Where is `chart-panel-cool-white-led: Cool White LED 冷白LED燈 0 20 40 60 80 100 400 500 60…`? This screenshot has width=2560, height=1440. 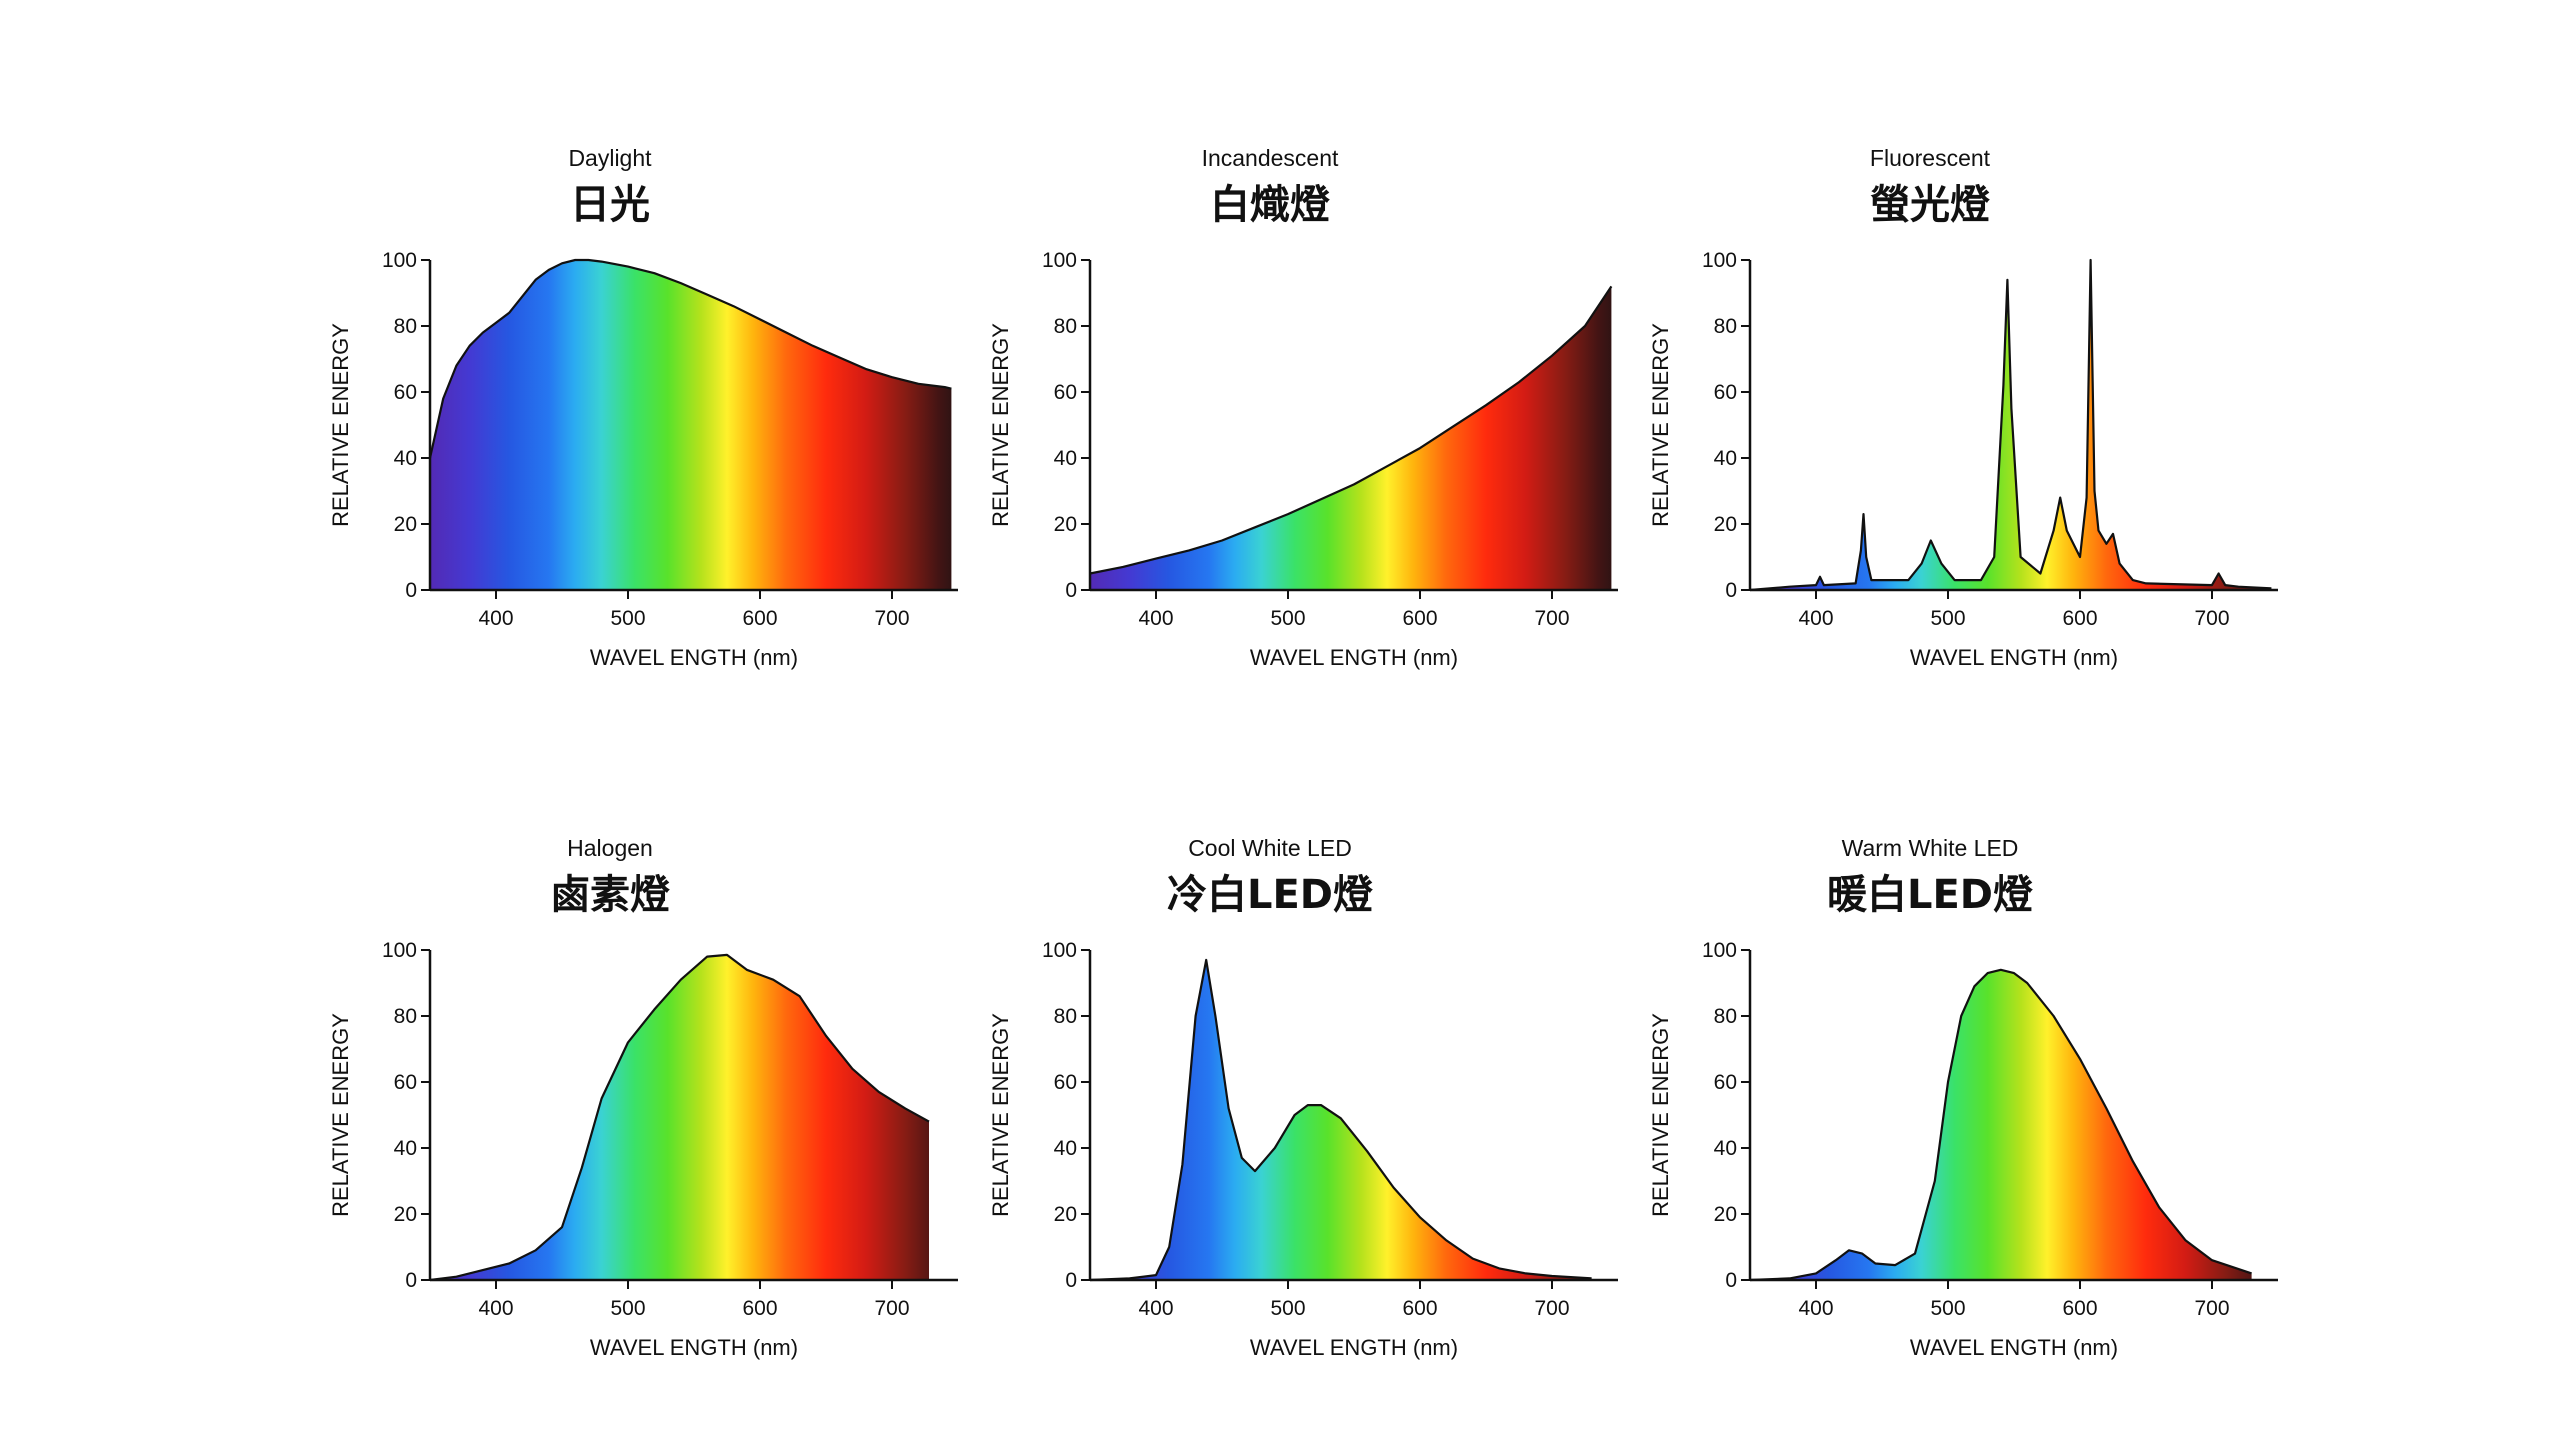 chart-panel-cool-white-led: Cool White LED 冷白LED燈 0 20 40 60 80 100 400 500 60… is located at coordinates (1289, 1110).